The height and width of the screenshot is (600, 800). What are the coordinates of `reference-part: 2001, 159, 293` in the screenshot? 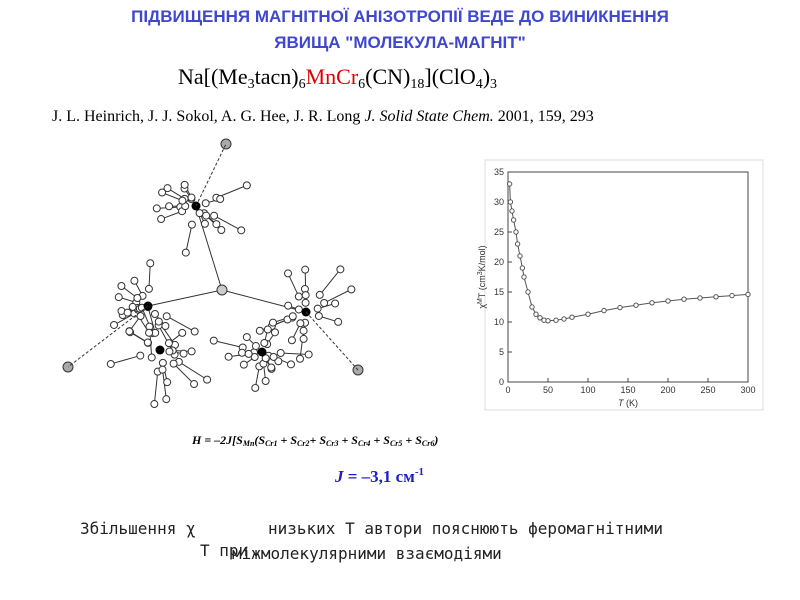 It's located at (544, 116).